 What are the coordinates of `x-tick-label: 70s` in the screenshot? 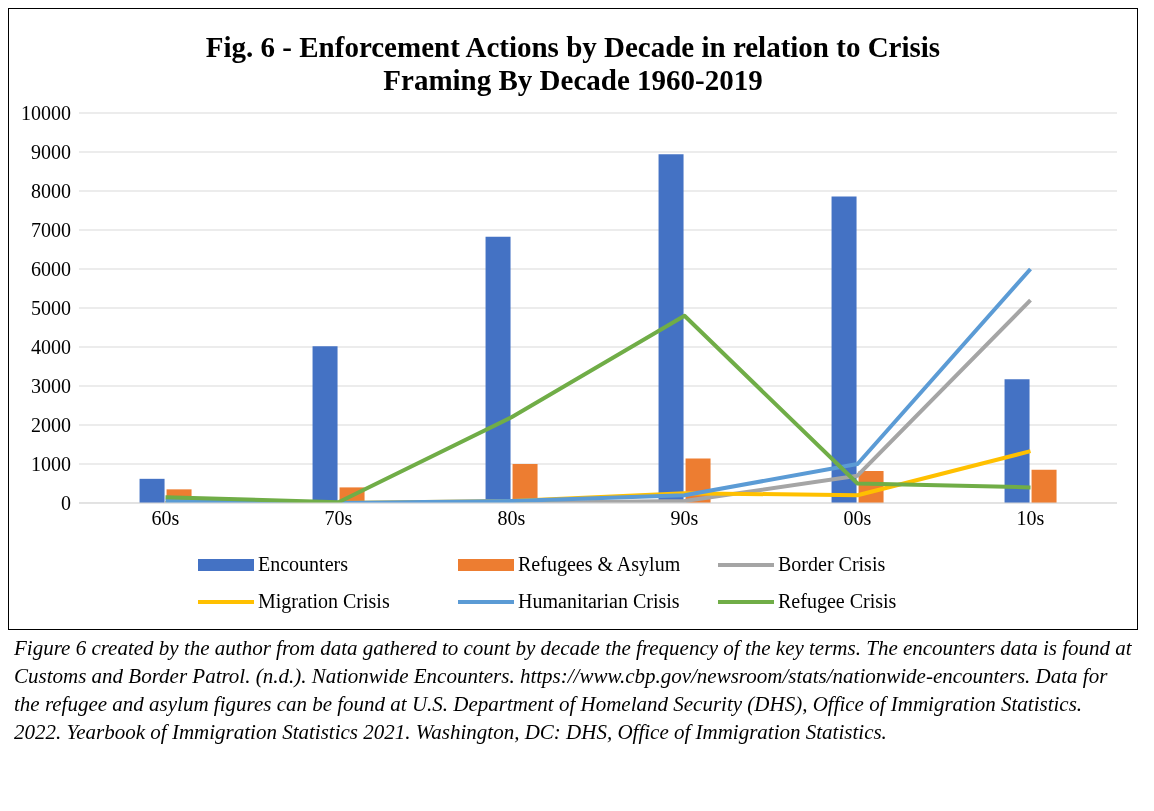 It's located at (338, 518).